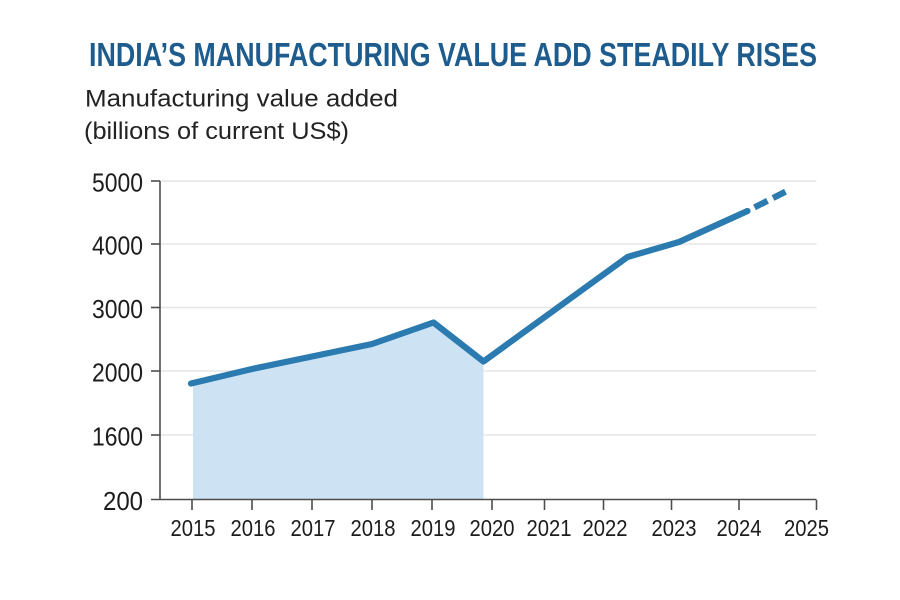 The height and width of the screenshot is (600, 900). I want to click on svg-text: 5000, so click(117, 182).